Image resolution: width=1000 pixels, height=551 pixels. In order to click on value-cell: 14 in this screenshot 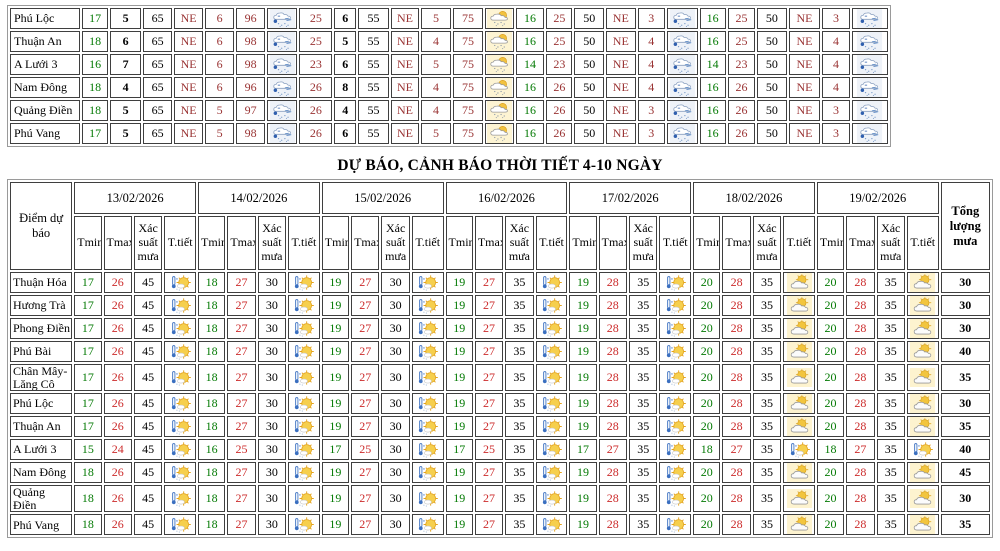, I will do `click(712, 64)`.